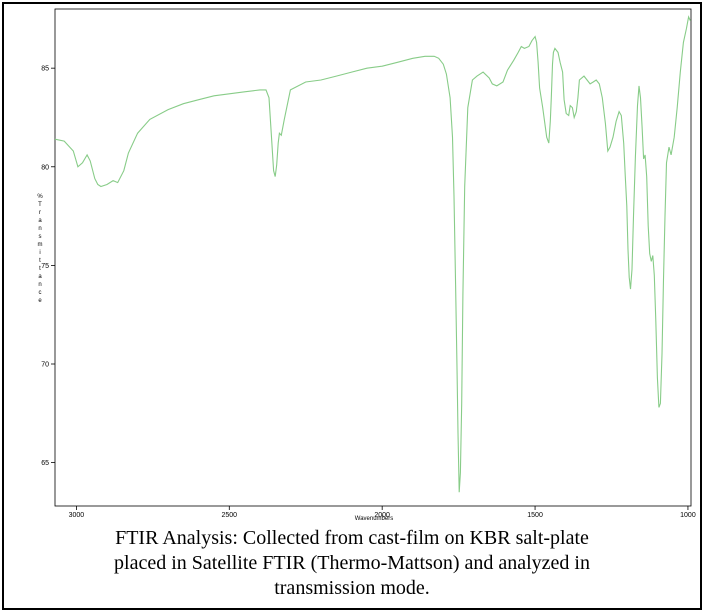  What do you see at coordinates (535, 515) in the screenshot?
I see `x-tick-label: 1500` at bounding box center [535, 515].